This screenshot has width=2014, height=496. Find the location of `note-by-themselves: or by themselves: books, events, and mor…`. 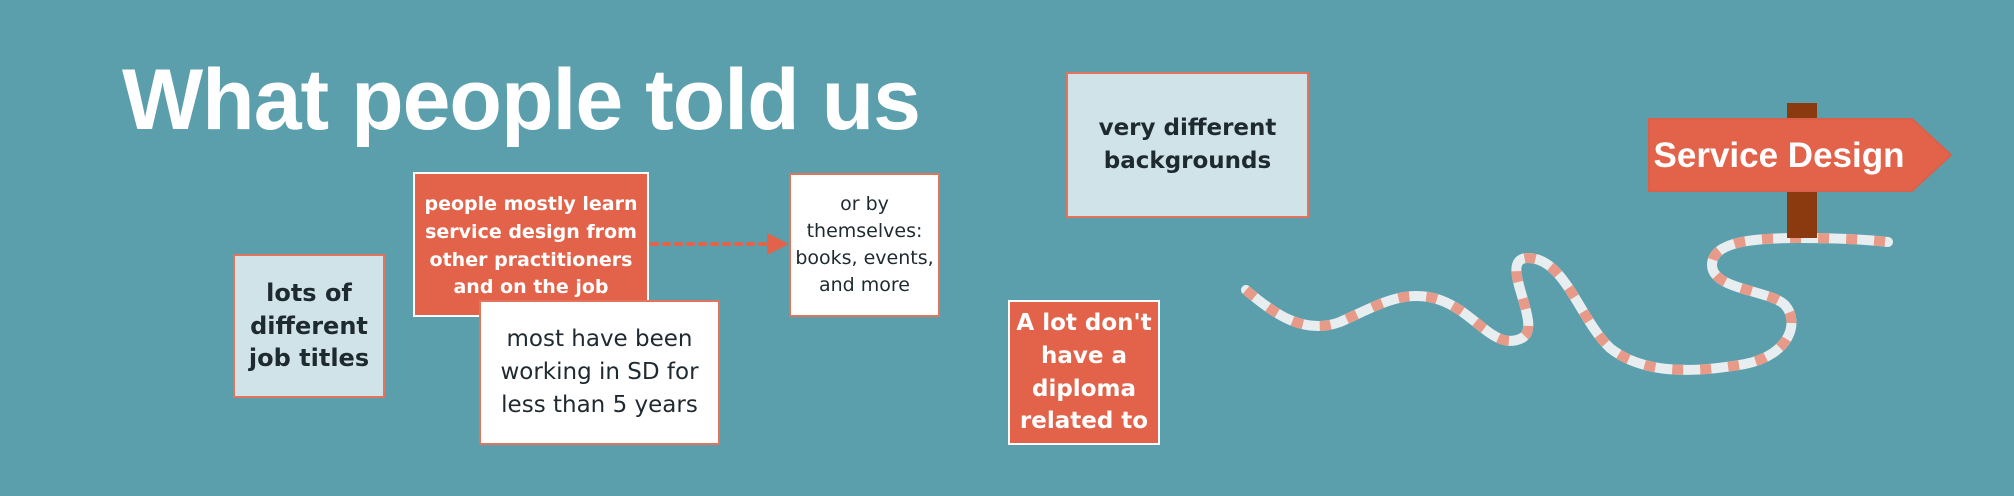

note-by-themselves: or by themselves: books, events, and mor… is located at coordinates (864, 245).